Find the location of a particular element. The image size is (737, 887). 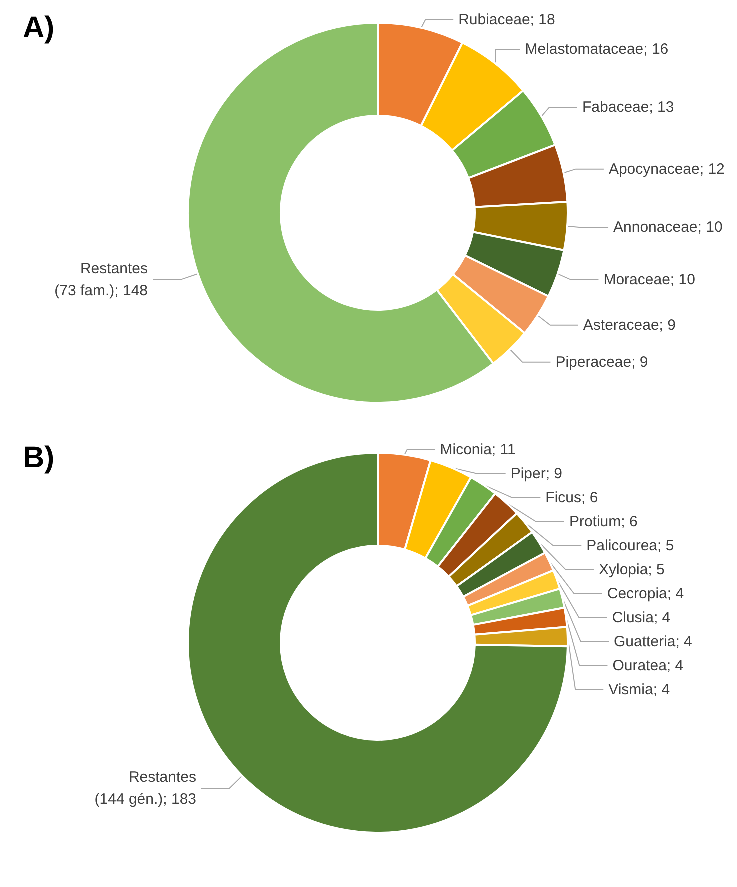

slice-label: Moraceae; 10 is located at coordinates (650, 279).